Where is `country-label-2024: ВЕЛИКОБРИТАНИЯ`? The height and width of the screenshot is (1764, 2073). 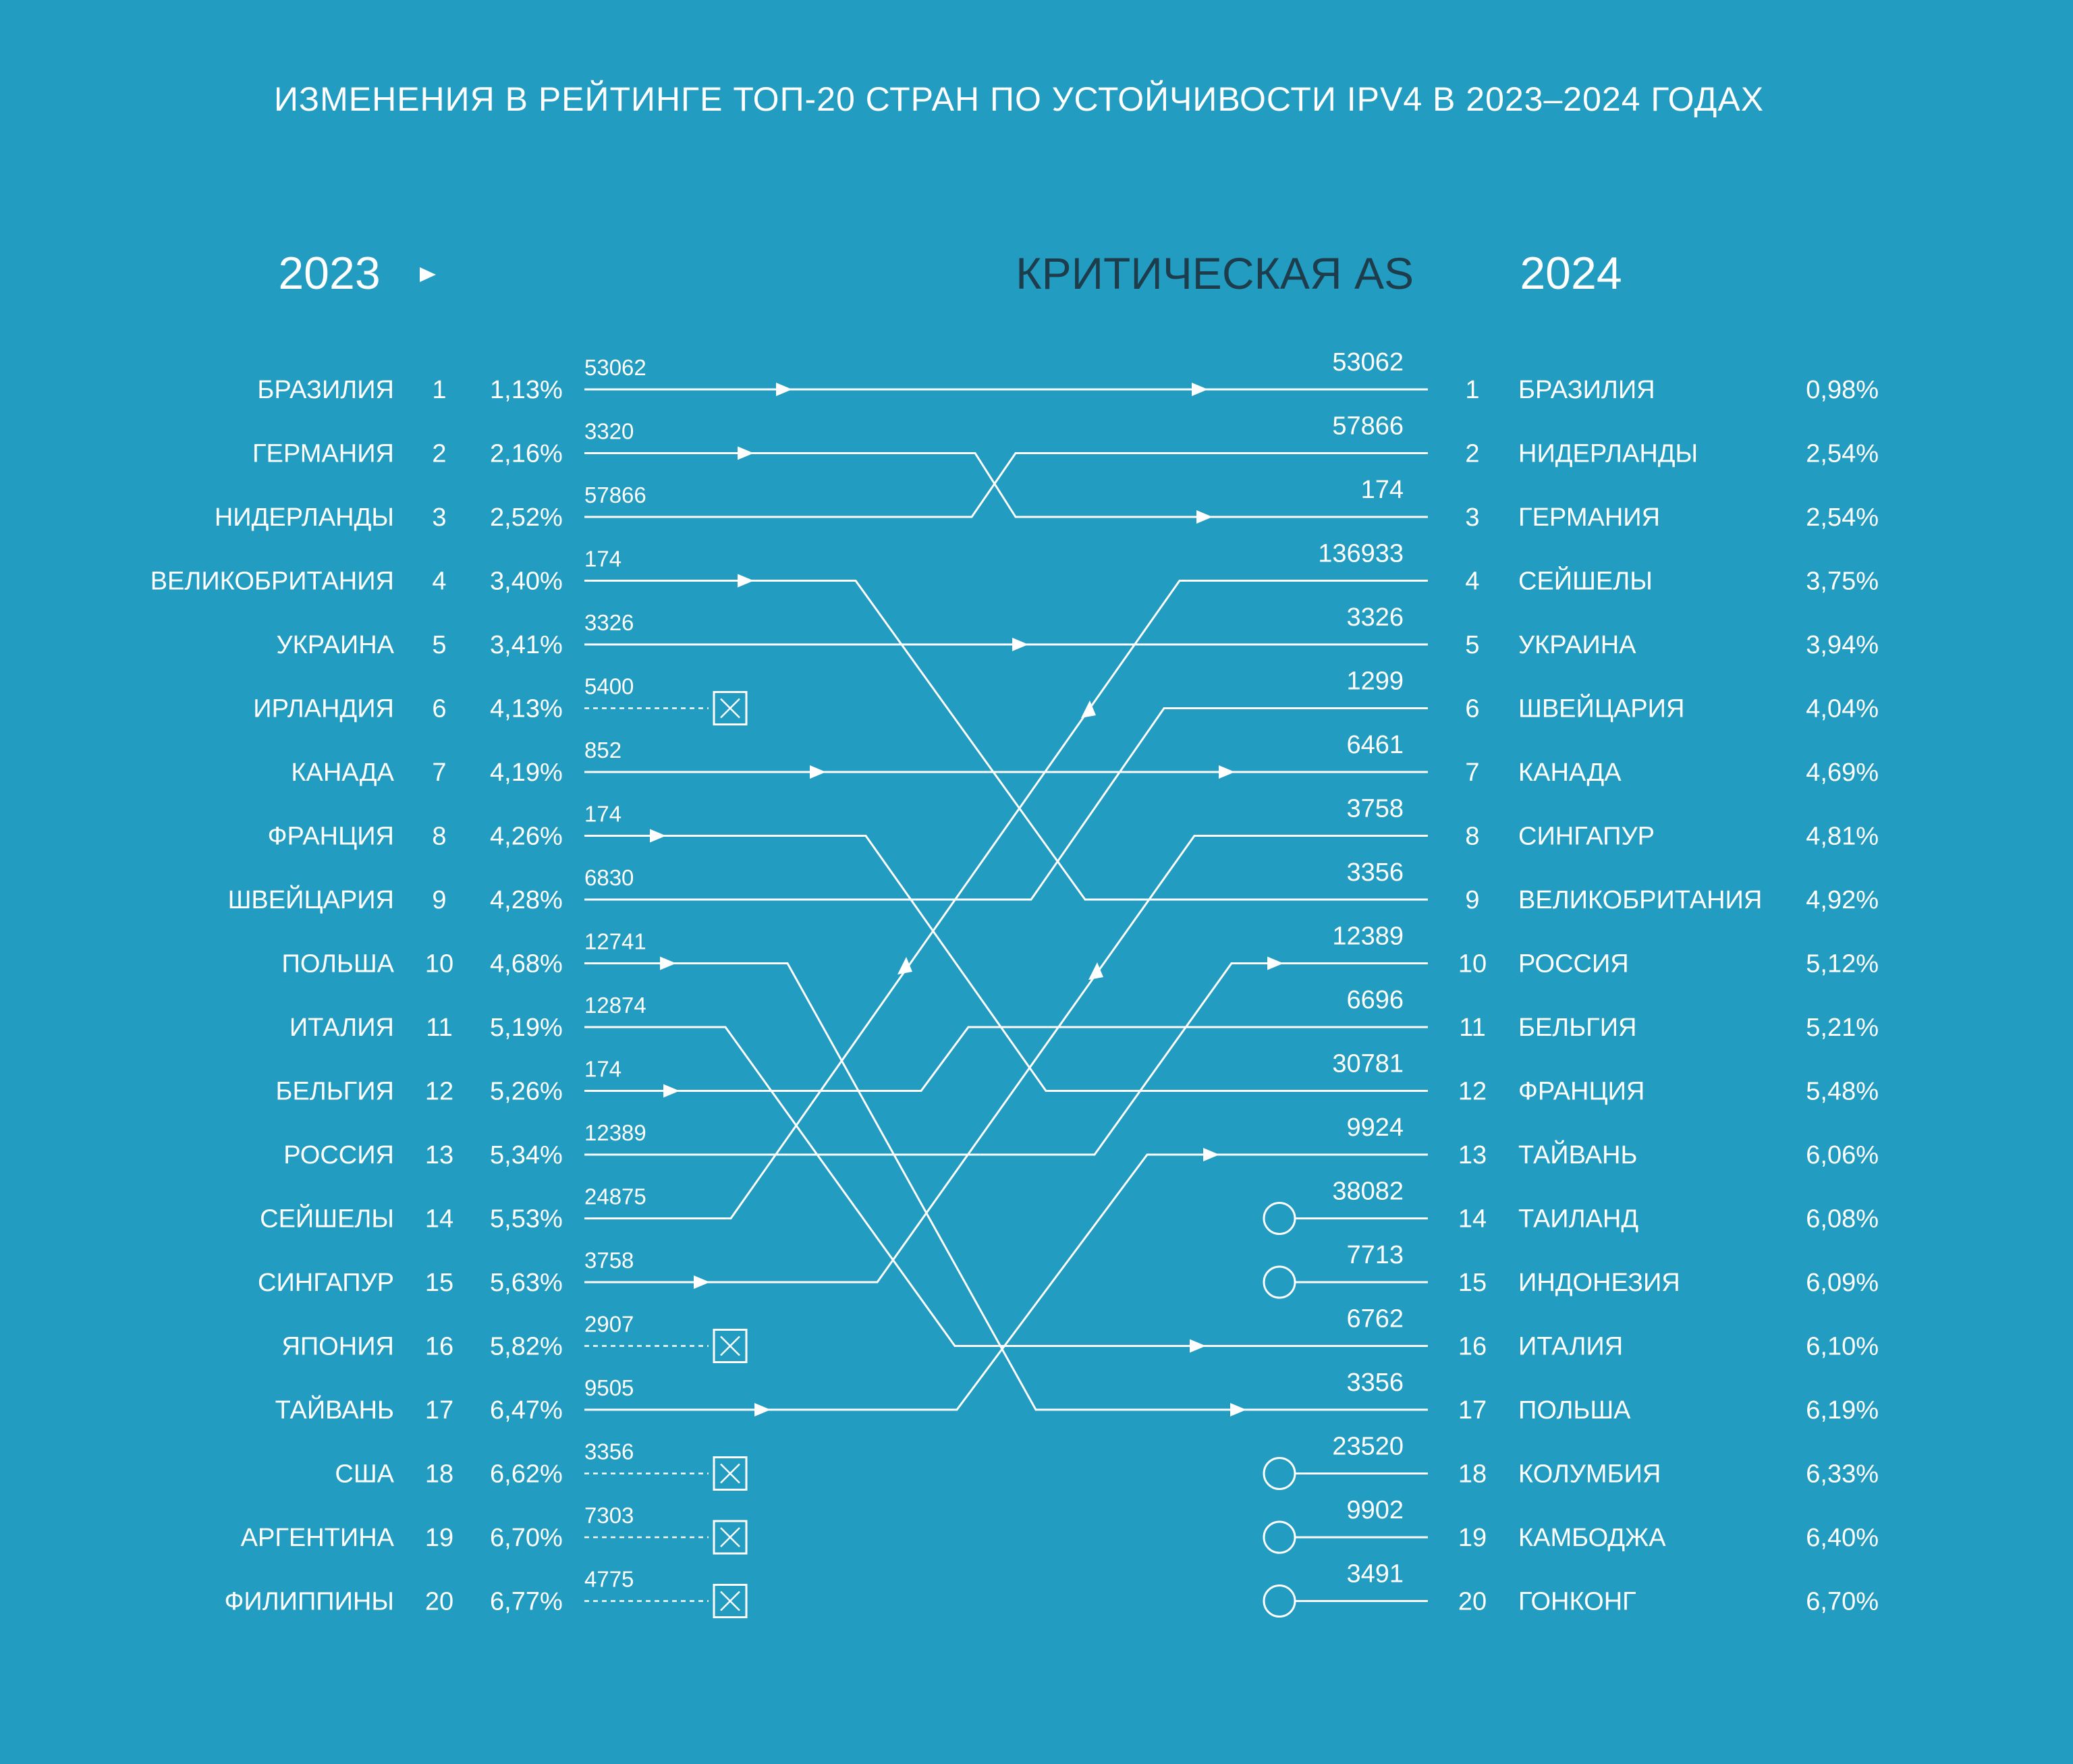
country-label-2024: ВЕЛИКОБРИТАНИЯ is located at coordinates (1640, 900).